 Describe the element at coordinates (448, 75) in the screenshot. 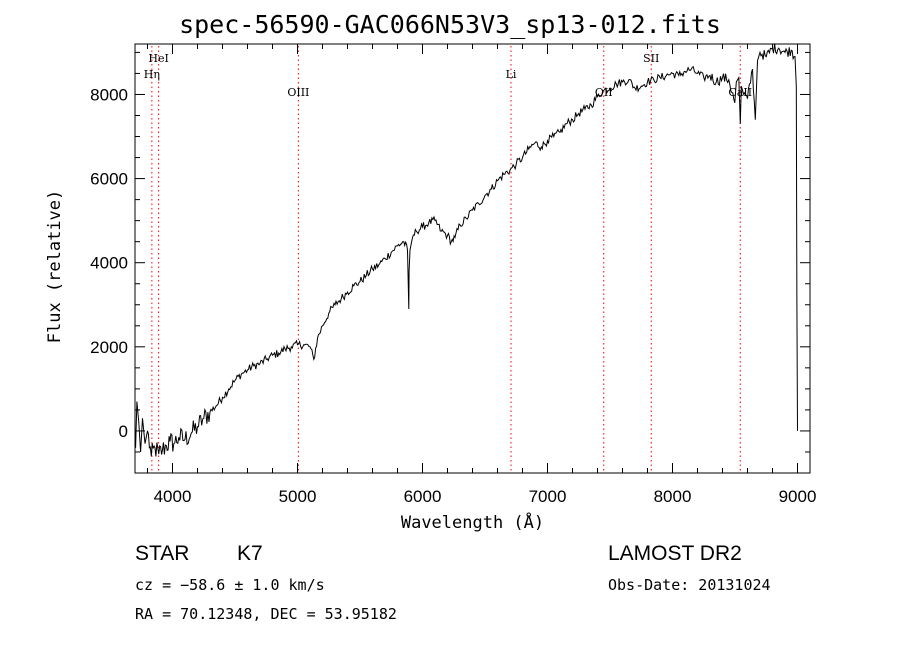

I see `spectral-line-labels: HeI Hη OIII Li OII SII CaII` at that location.